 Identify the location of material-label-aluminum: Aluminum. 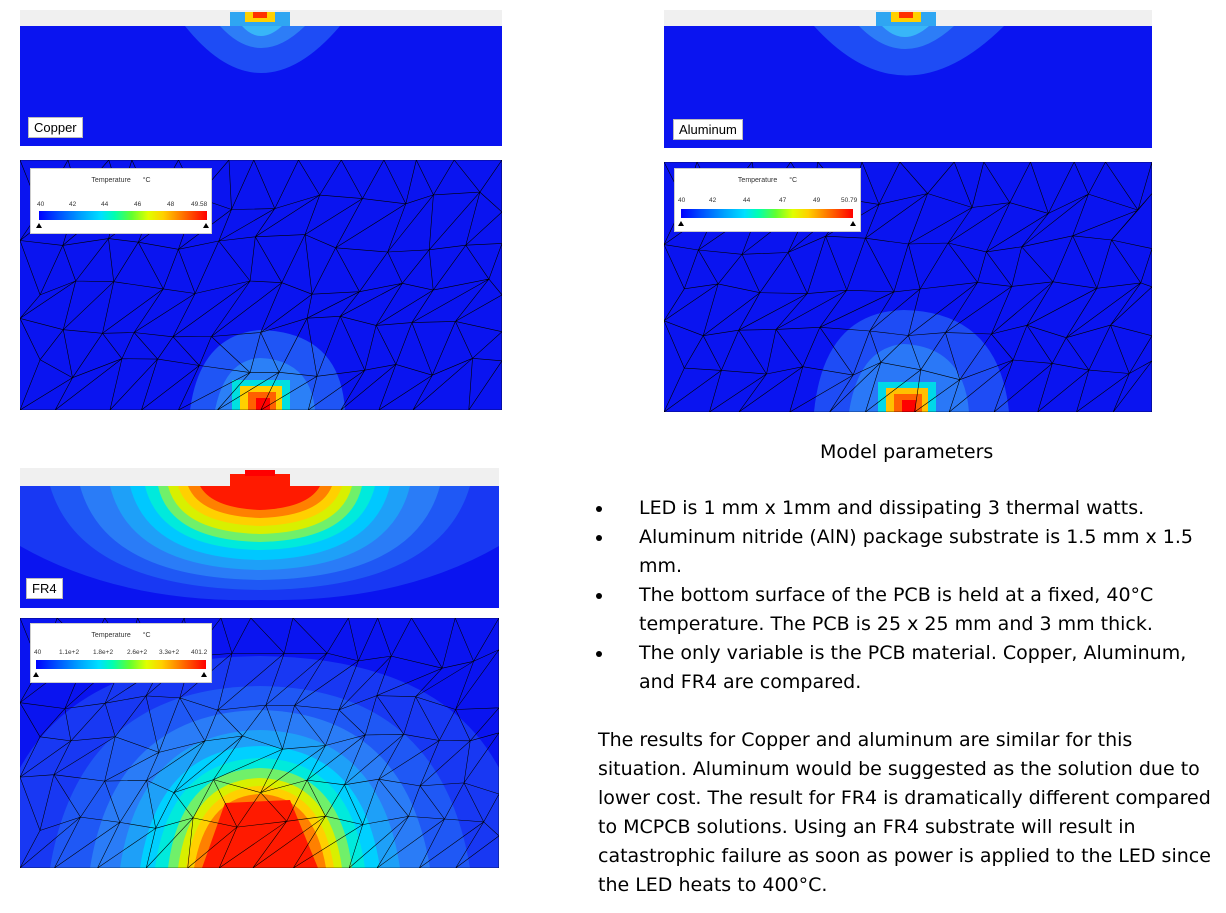
(708, 129).